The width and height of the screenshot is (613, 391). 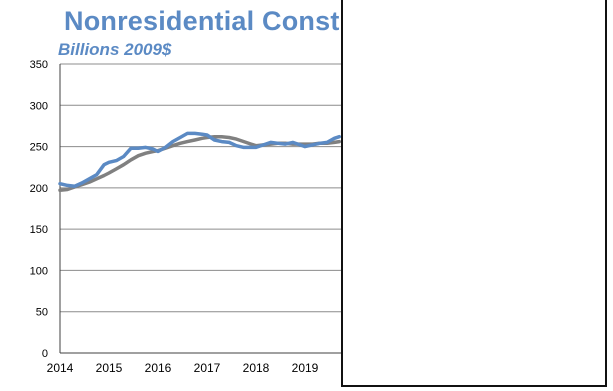 I want to click on chart-subtitle: Billions 2009$, so click(x=115, y=49).